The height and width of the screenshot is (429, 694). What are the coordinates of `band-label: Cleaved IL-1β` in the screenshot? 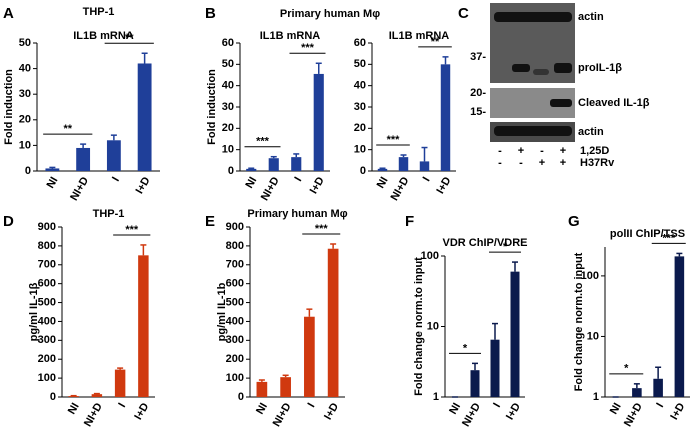 It's located at (614, 103).